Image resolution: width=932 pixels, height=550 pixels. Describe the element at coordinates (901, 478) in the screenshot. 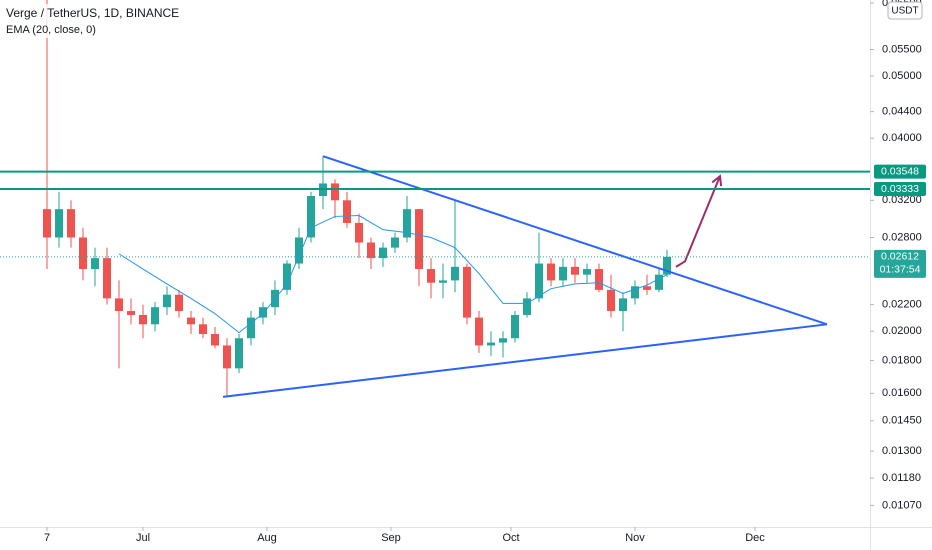

I see `y-tick-label: 0.01180` at that location.